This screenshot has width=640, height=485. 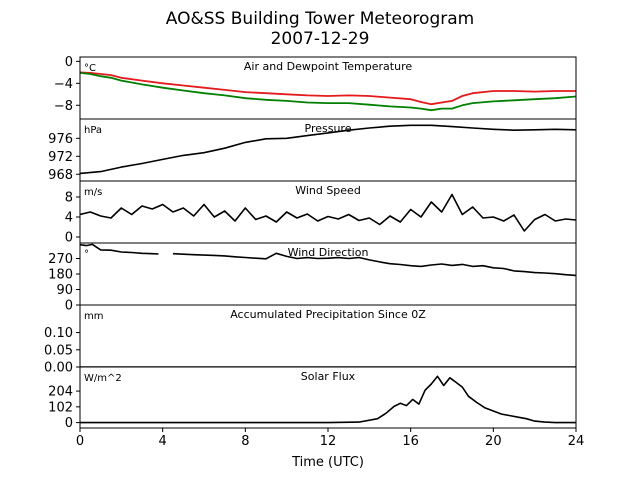 What do you see at coordinates (93, 192) in the screenshot?
I see `unit-label-wind_speed: m/s` at bounding box center [93, 192].